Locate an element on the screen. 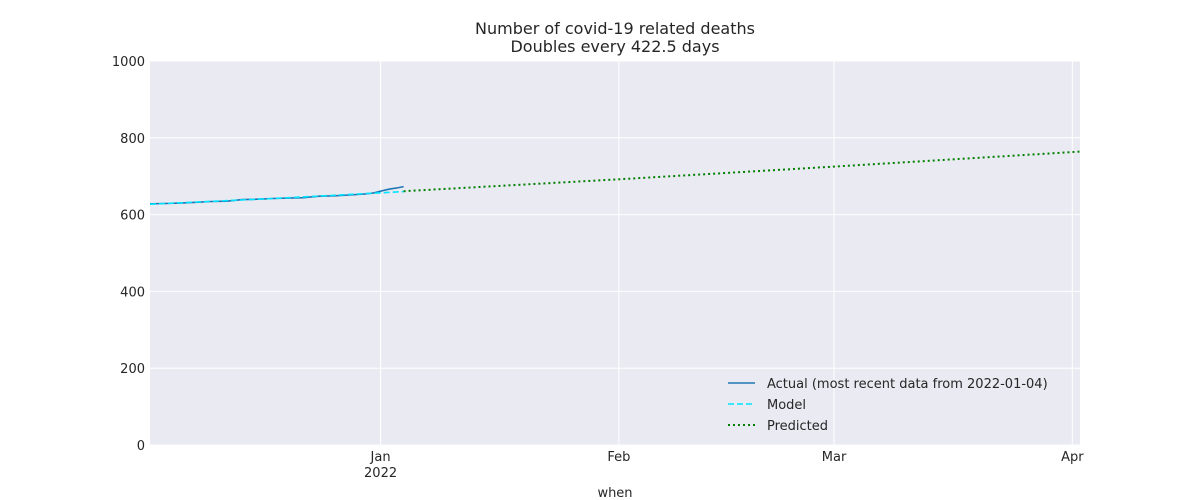 The height and width of the screenshot is (500, 1200). y-tick-label: 600 is located at coordinates (132, 216).